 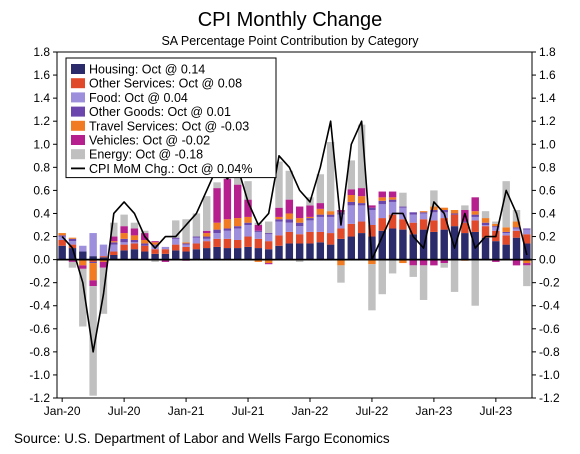 What do you see at coordinates (372, 411) in the screenshot?
I see `x-tick-label: Jul-22` at bounding box center [372, 411].